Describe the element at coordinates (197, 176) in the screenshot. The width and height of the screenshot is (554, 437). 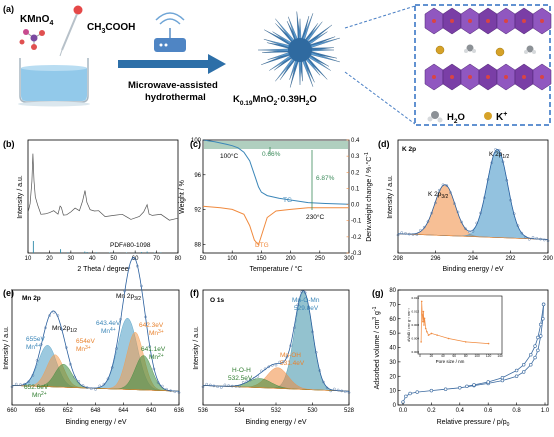
I see `panel-c-yl-tick-label: 96` at that location.